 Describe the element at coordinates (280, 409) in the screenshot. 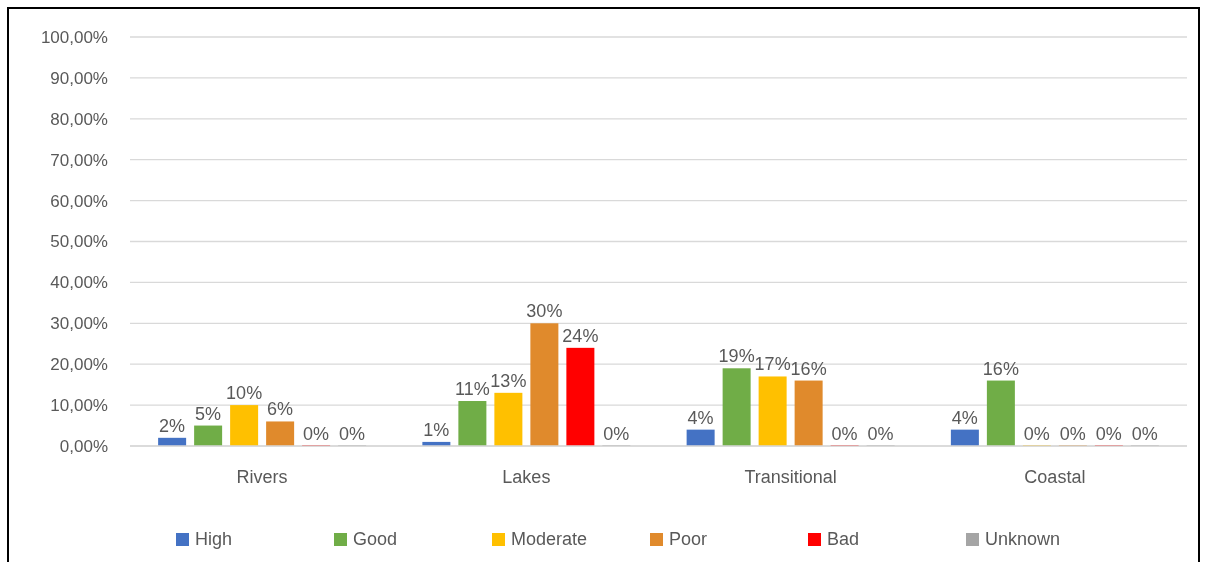

I see `data-label: 6%` at that location.